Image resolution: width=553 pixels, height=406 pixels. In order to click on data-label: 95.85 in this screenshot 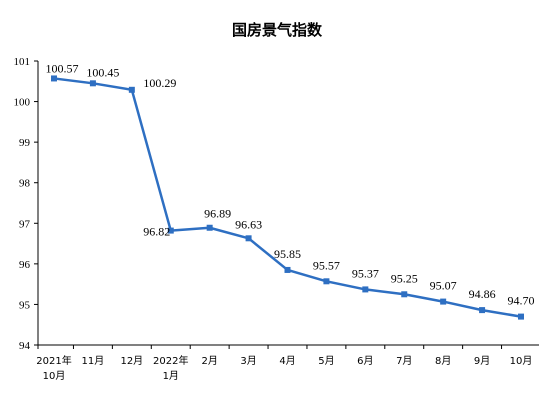, I will do `click(287, 254)`.